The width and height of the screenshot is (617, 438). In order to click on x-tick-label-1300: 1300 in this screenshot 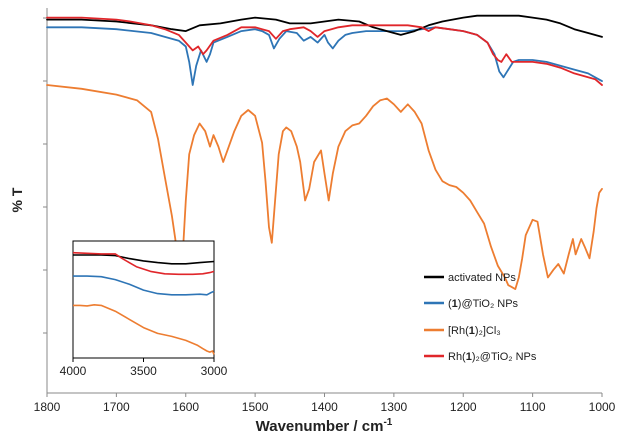, I will do `click(394, 407)`.